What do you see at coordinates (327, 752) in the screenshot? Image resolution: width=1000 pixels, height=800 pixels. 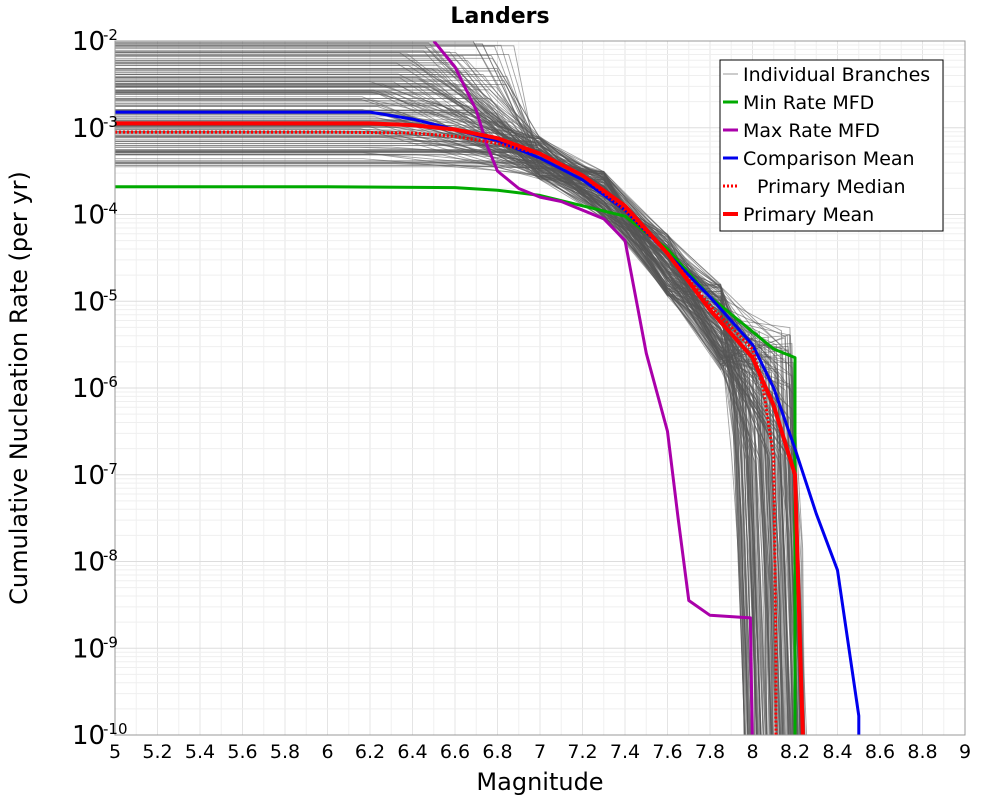 I see `x-tick-label: 6` at bounding box center [327, 752].